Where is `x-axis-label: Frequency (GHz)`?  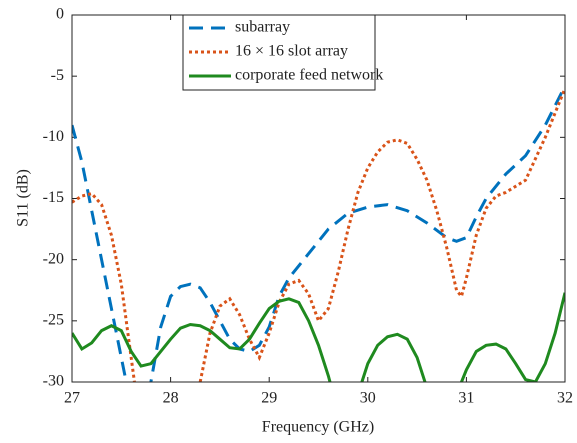
x-axis-label: Frequency (GHz) is located at coordinates (318, 427).